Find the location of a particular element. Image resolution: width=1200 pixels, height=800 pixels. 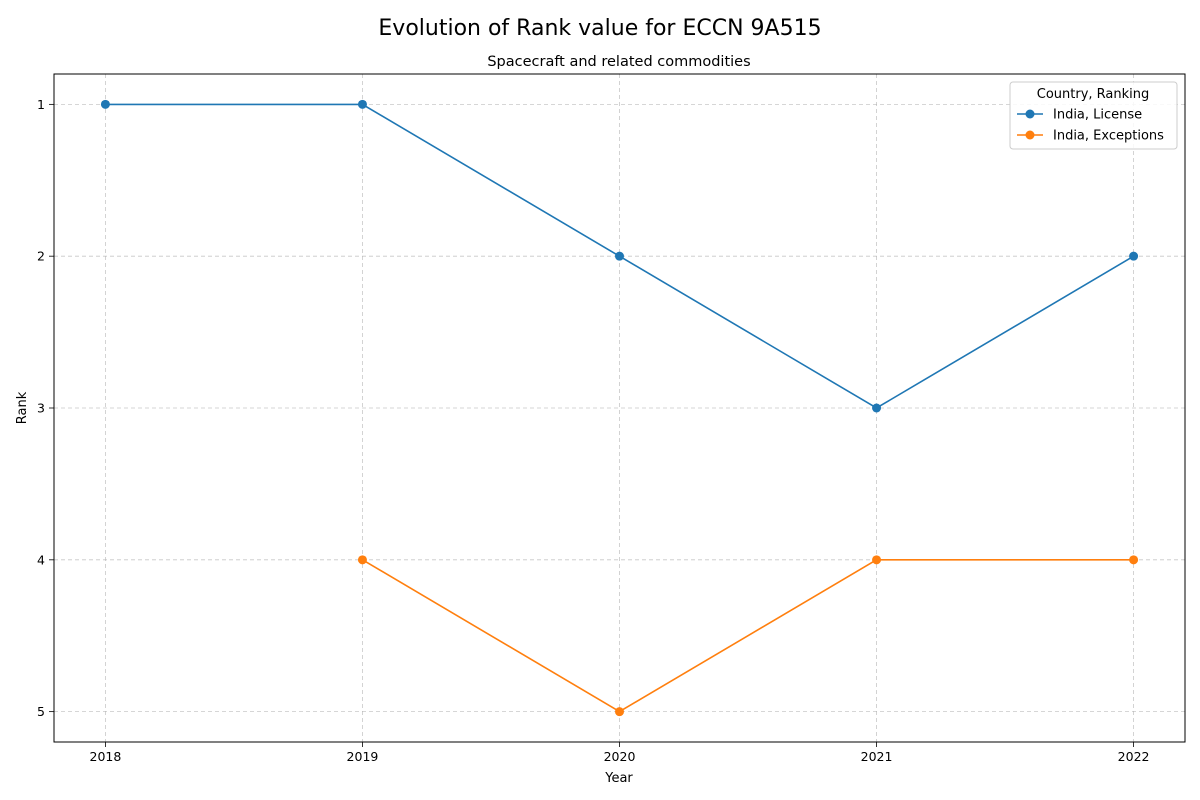

x-tick-label: 2019 is located at coordinates (363, 756).